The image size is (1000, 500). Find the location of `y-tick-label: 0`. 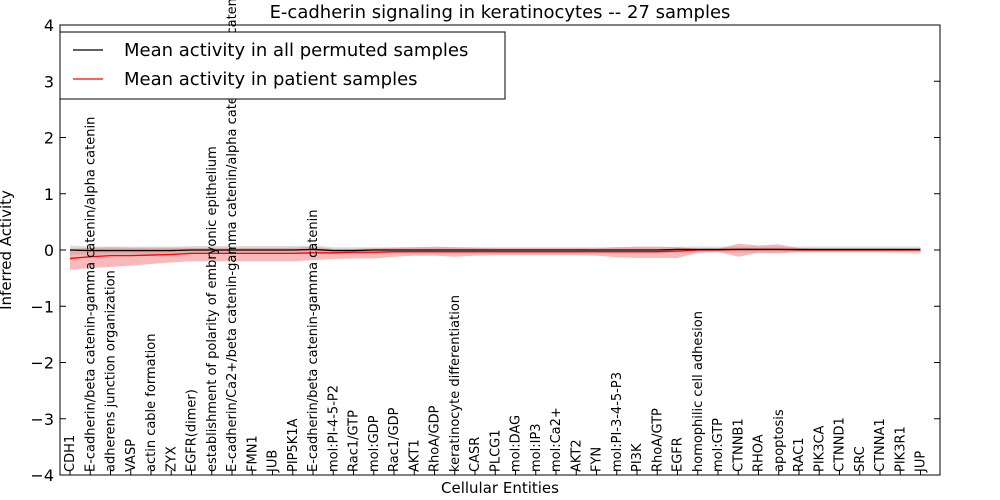

y-tick-label: 0 is located at coordinates (49, 250).